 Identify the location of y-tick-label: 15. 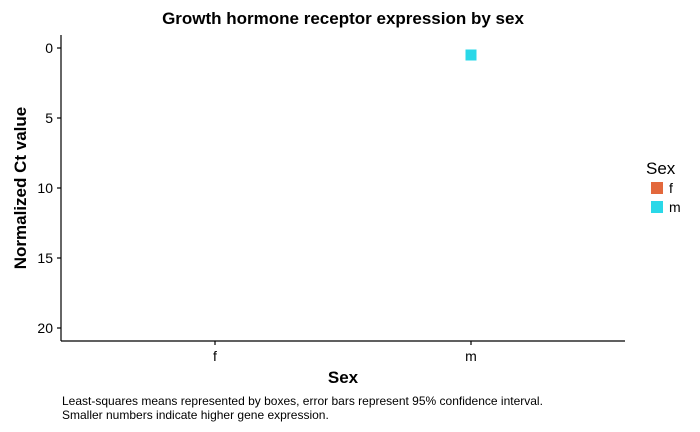
(45, 258).